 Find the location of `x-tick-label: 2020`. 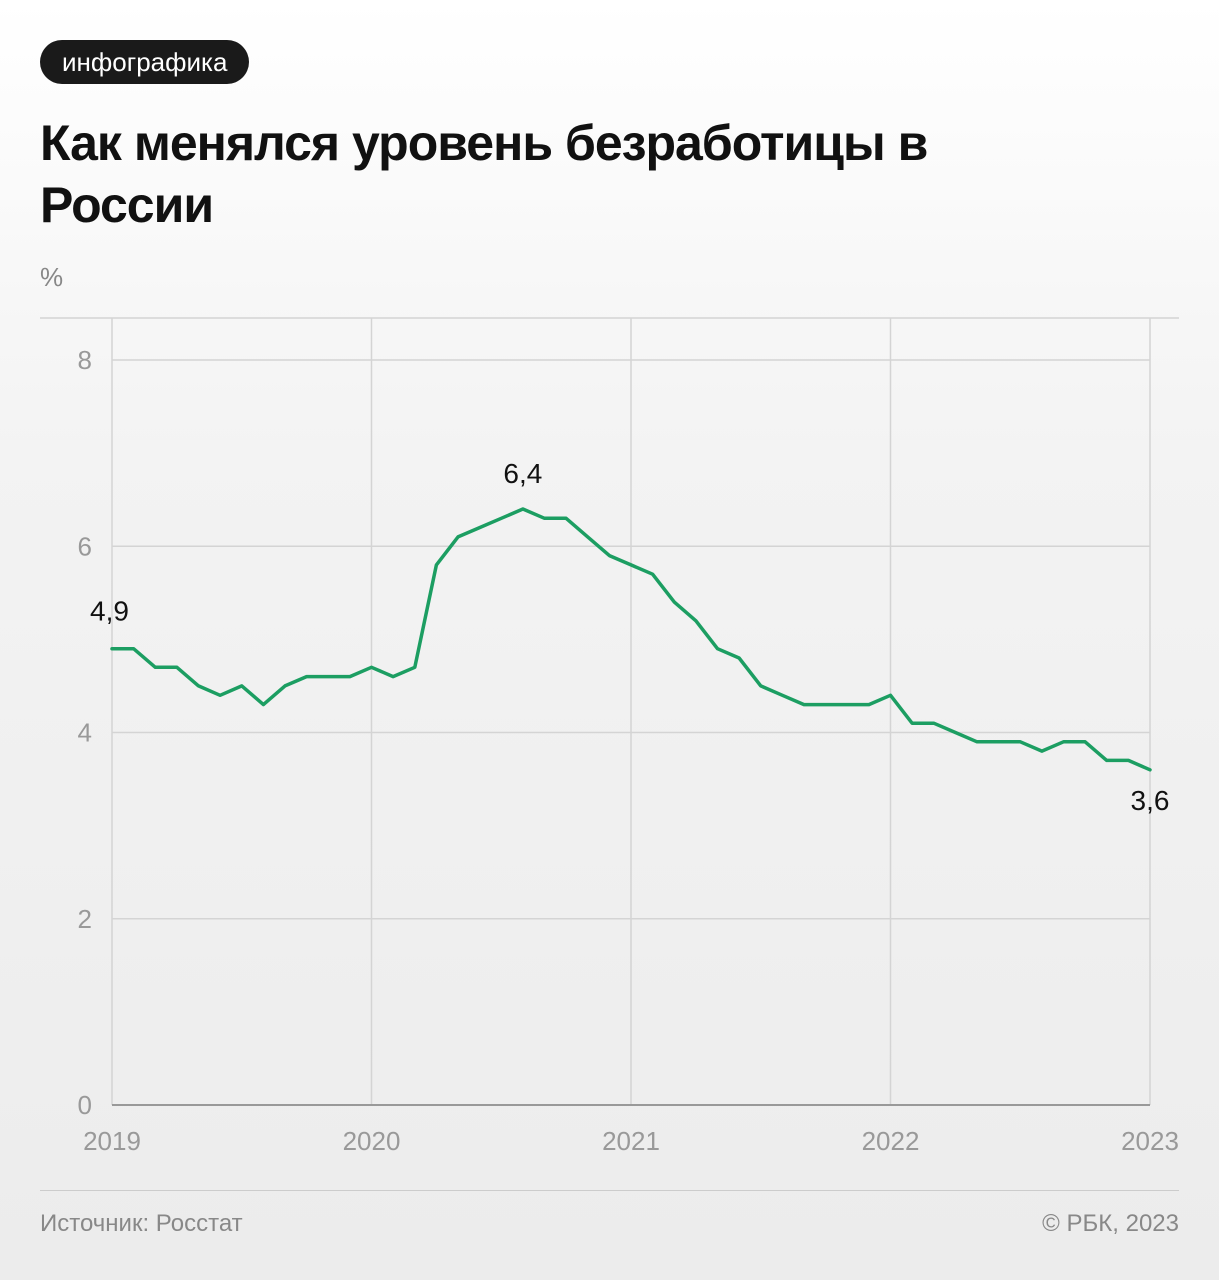

x-tick-label: 2020 is located at coordinates (372, 1141).